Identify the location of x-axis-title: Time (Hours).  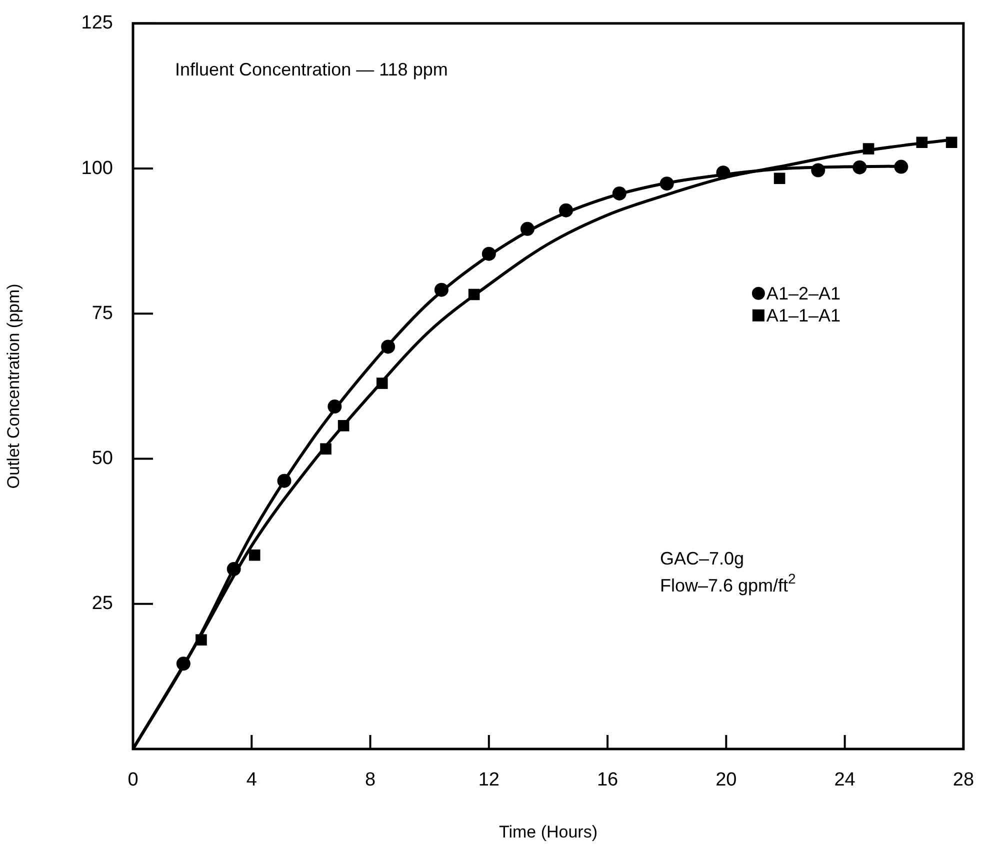
(548, 832).